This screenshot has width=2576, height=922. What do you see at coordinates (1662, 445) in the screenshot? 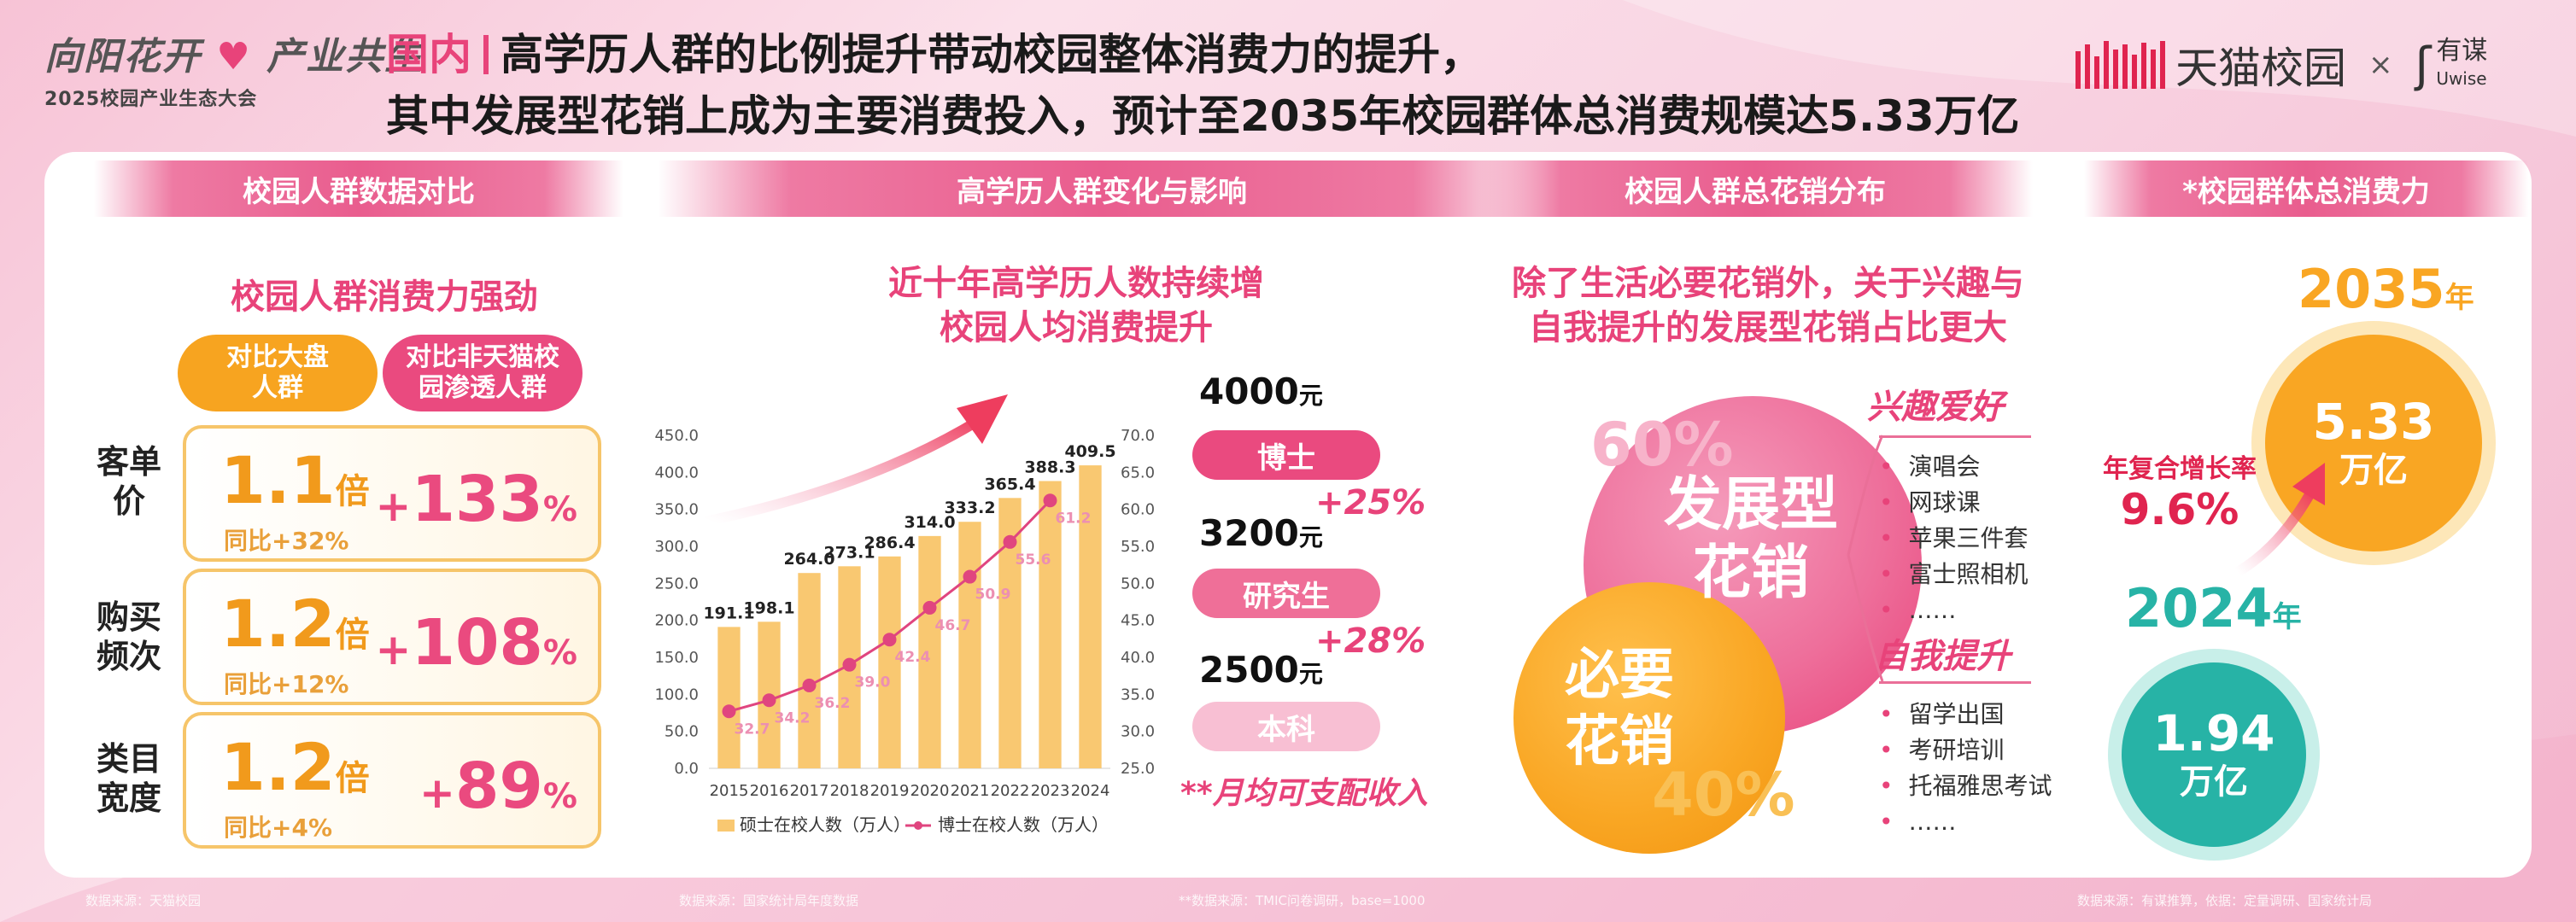
I see `development-spending-pct: 60%` at bounding box center [1662, 445].